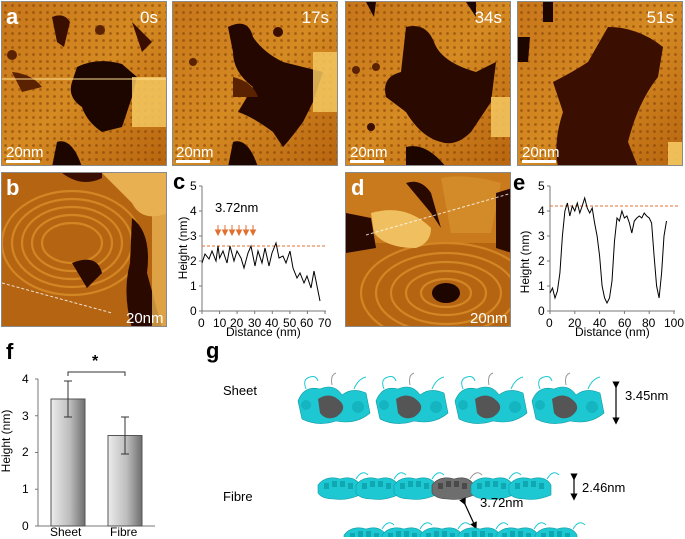 The height and width of the screenshot is (539, 685). Describe the element at coordinates (12, 16) in the screenshot. I see `panel-letter-a: a` at that location.